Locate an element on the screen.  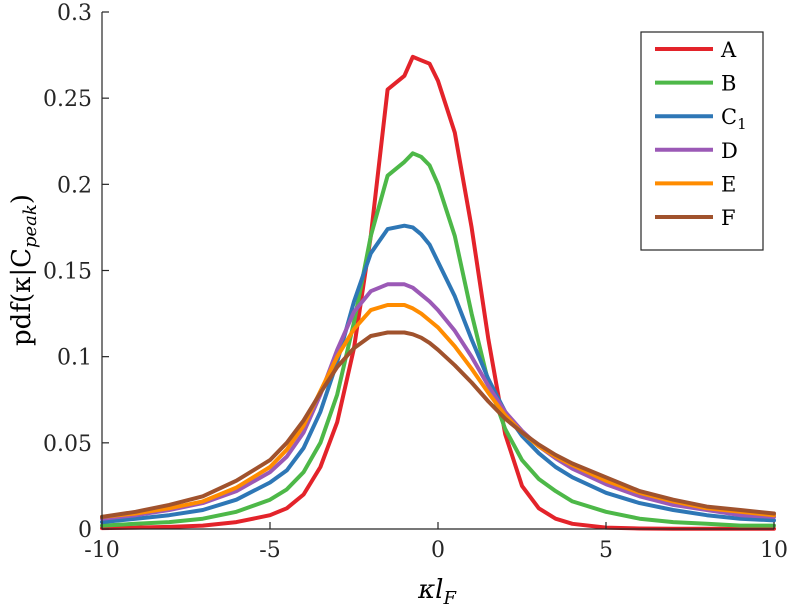
y-tick-label: 0 is located at coordinates (85, 530).